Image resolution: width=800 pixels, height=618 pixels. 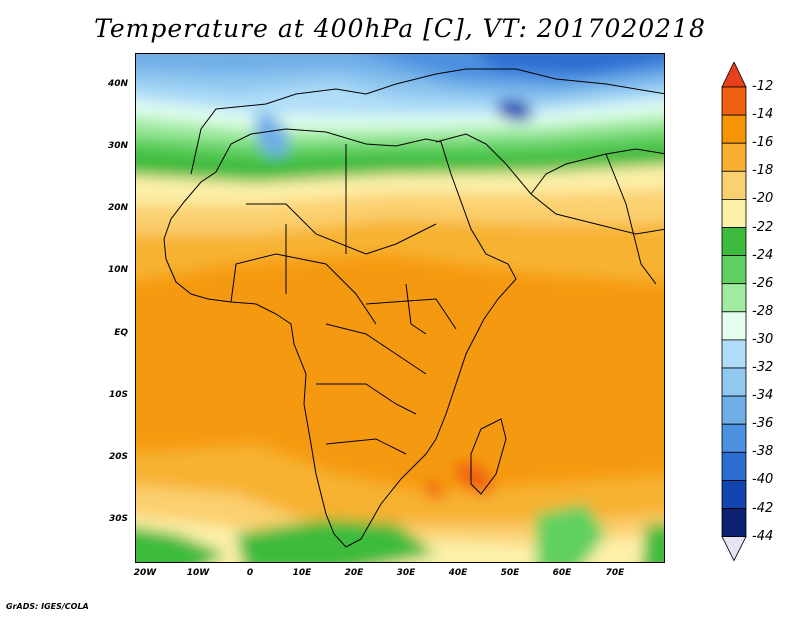 I want to click on lat-label-40n: 40N, so click(x=117, y=84).